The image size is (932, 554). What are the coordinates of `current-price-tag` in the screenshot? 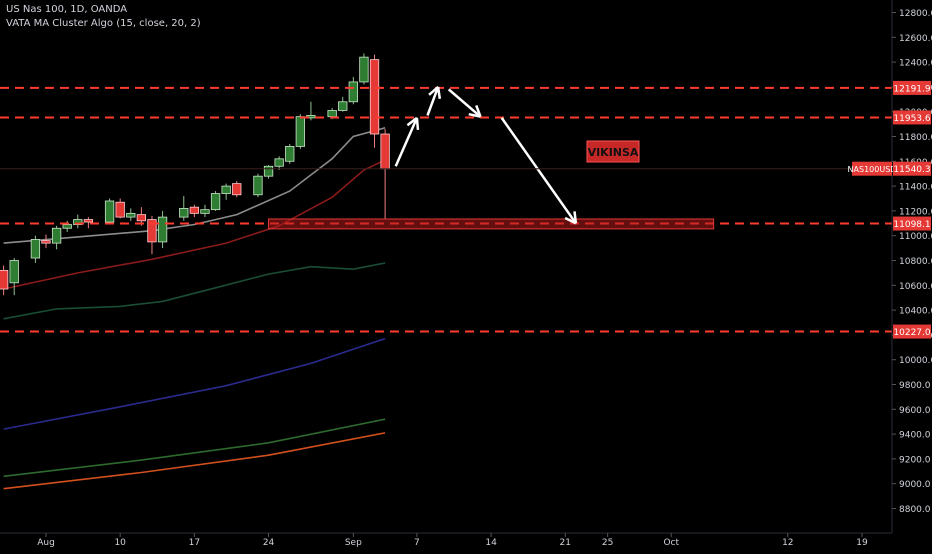 It's located at (912, 168).